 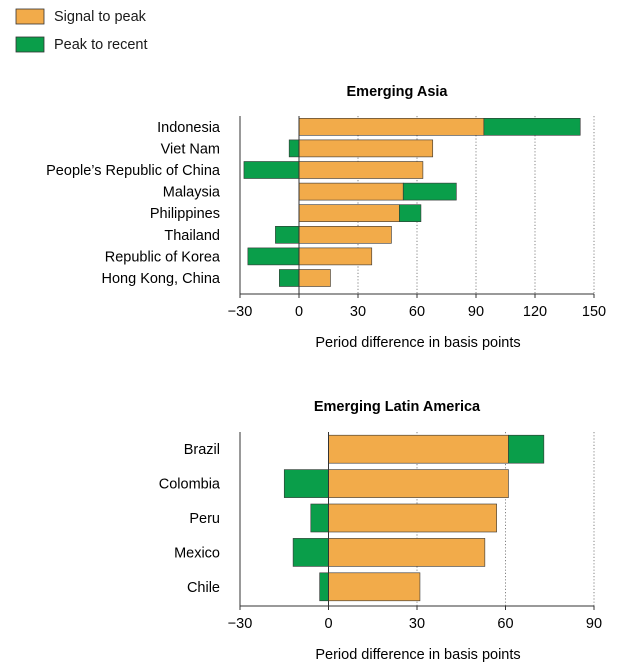 I want to click on category-label: Philippines, so click(x=185, y=214).